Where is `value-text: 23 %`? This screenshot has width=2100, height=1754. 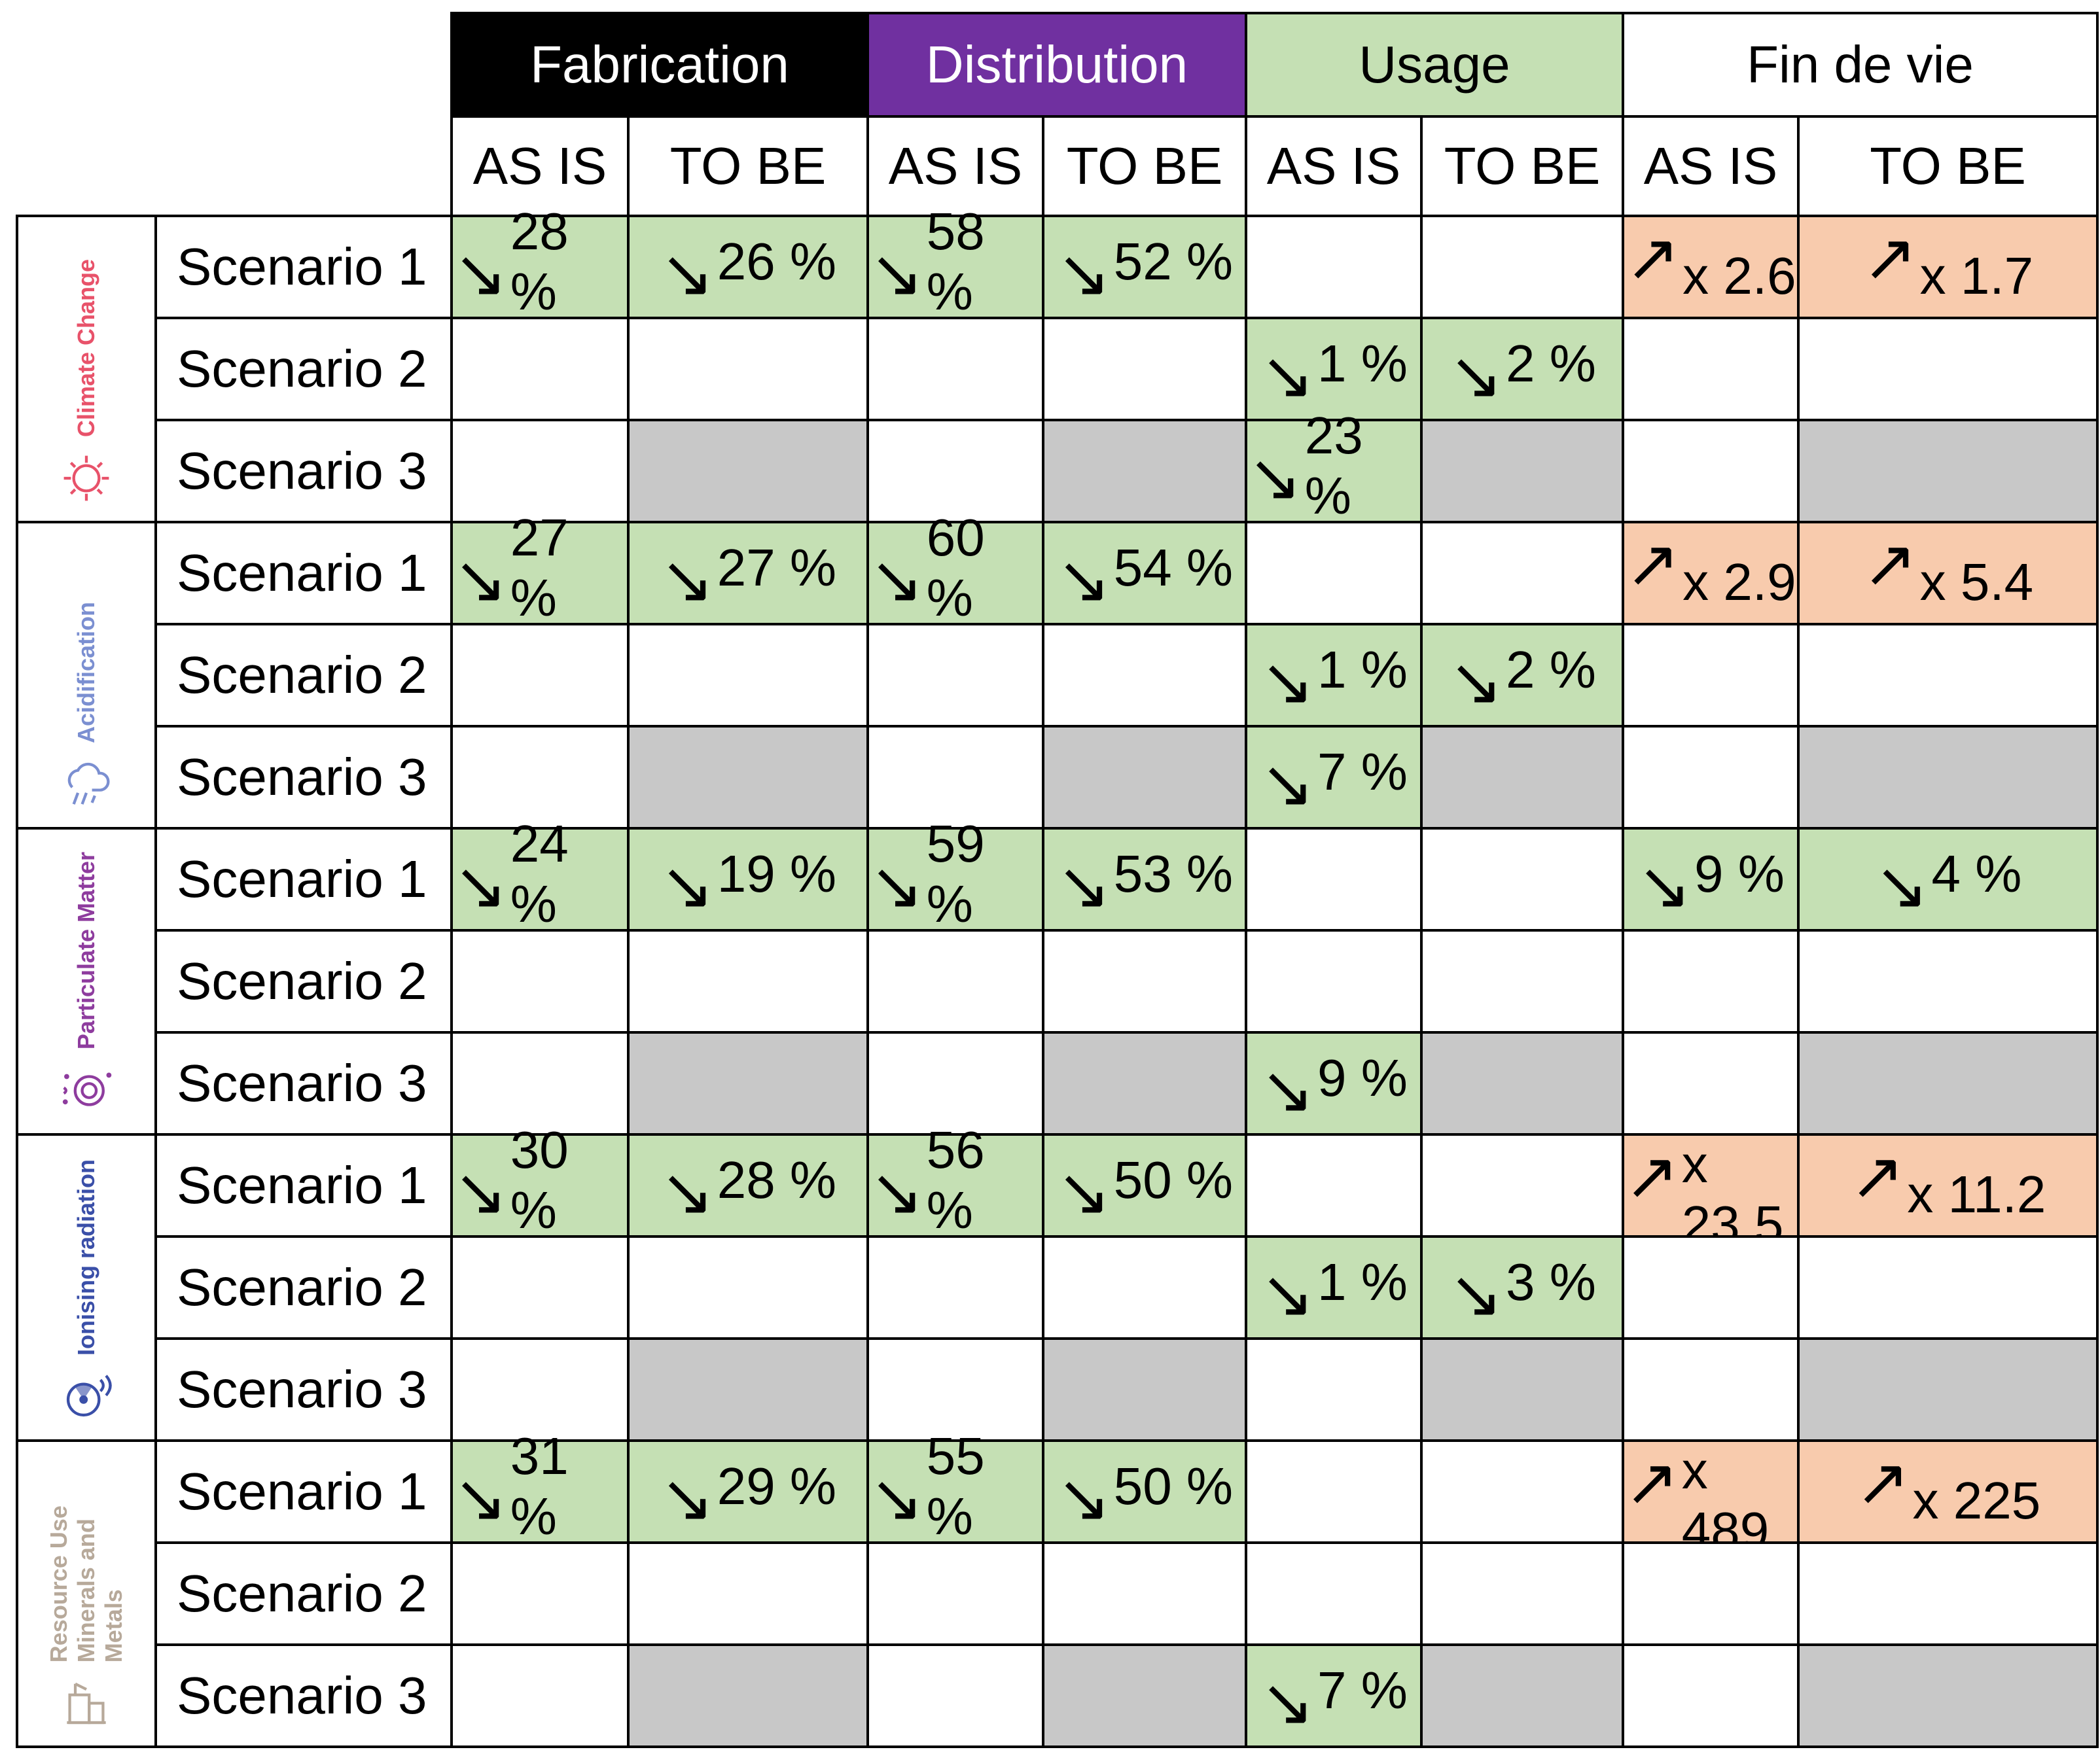
value-text: 23 % is located at coordinates (1333, 466).